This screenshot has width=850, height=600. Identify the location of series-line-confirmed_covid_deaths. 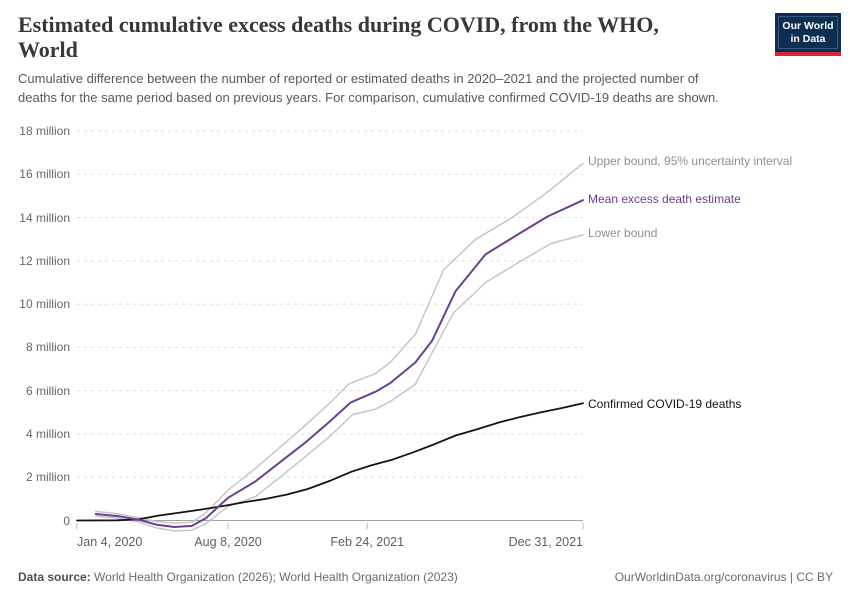
(330, 462).